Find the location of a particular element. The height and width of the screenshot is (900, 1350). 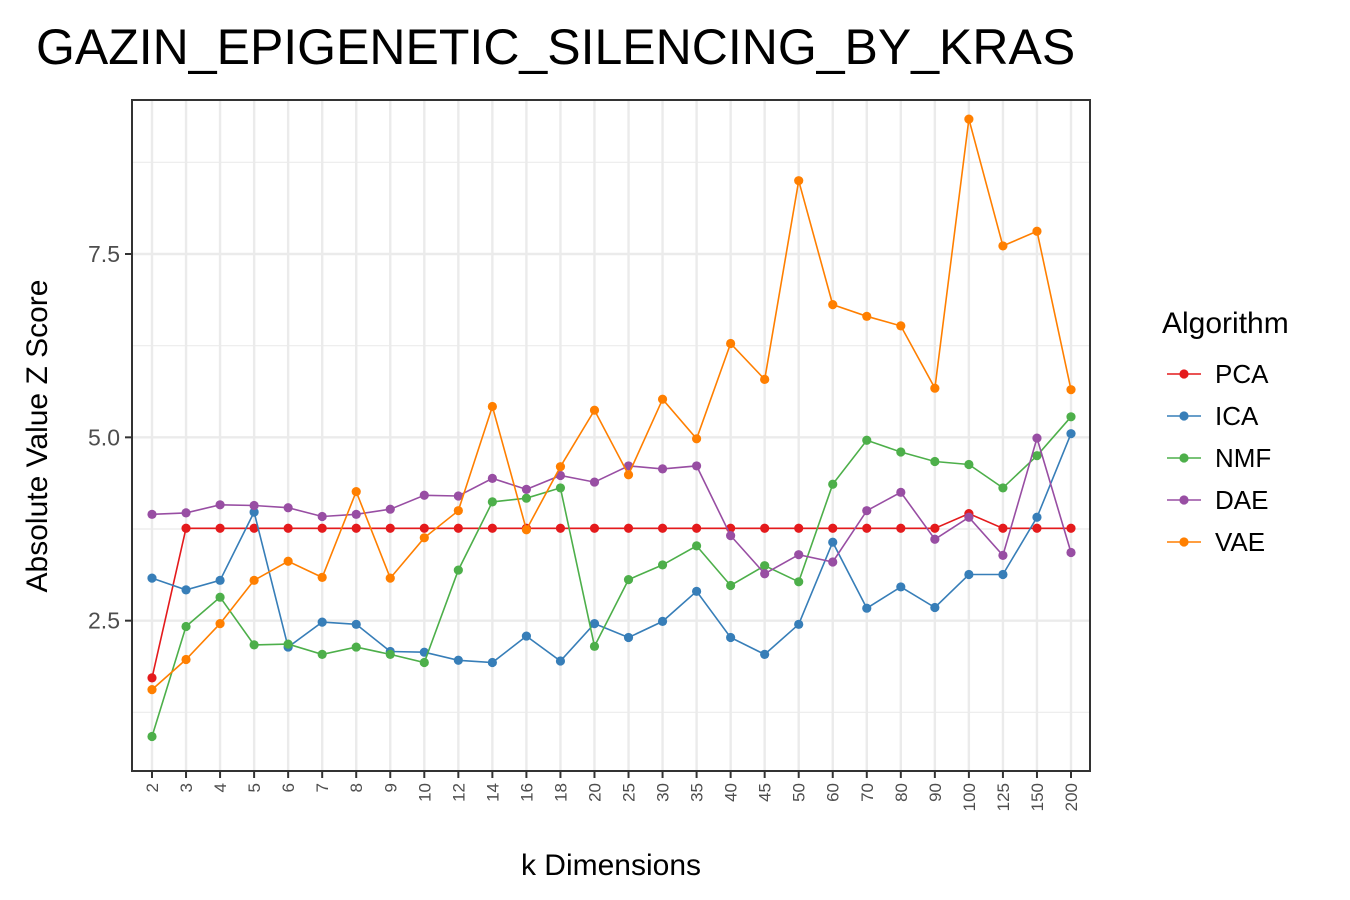

legend-title: Algorithm is located at coordinates (1225, 323).